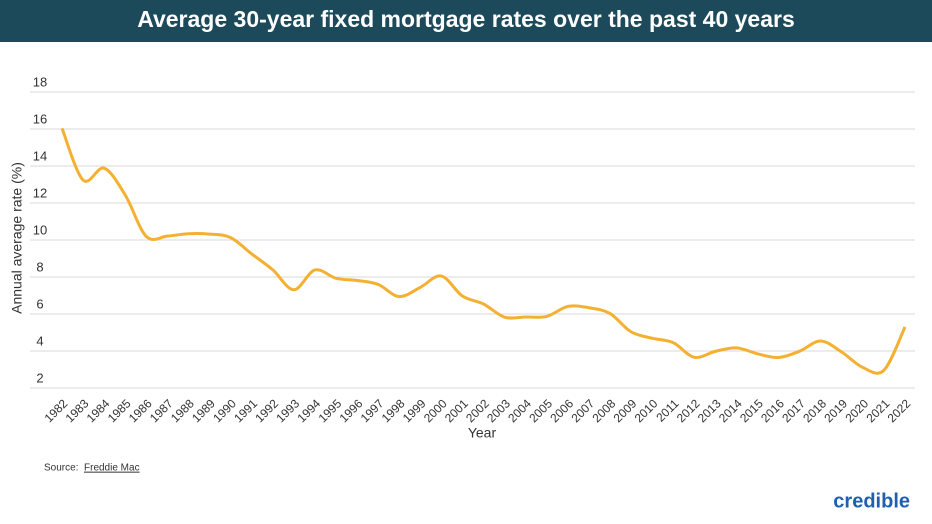 The width and height of the screenshot is (932, 524). I want to click on y-tick-label: 16, so click(40, 118).